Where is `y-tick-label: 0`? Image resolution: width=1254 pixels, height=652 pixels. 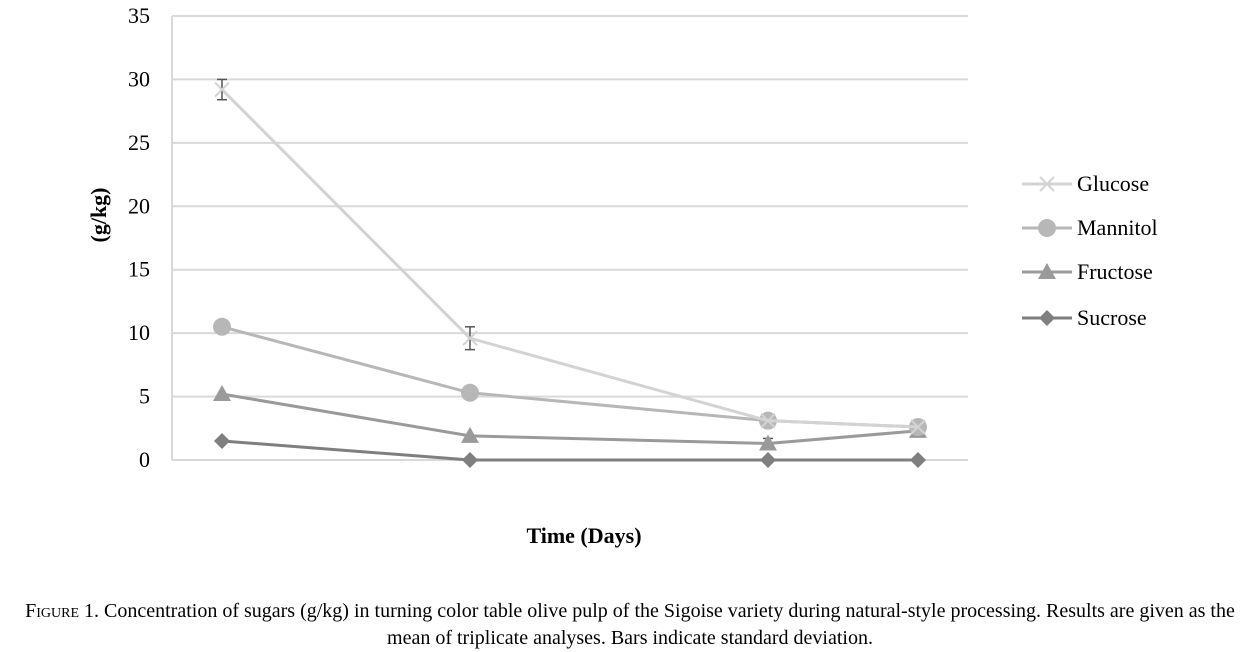
y-tick-label: 0 is located at coordinates (144, 459).